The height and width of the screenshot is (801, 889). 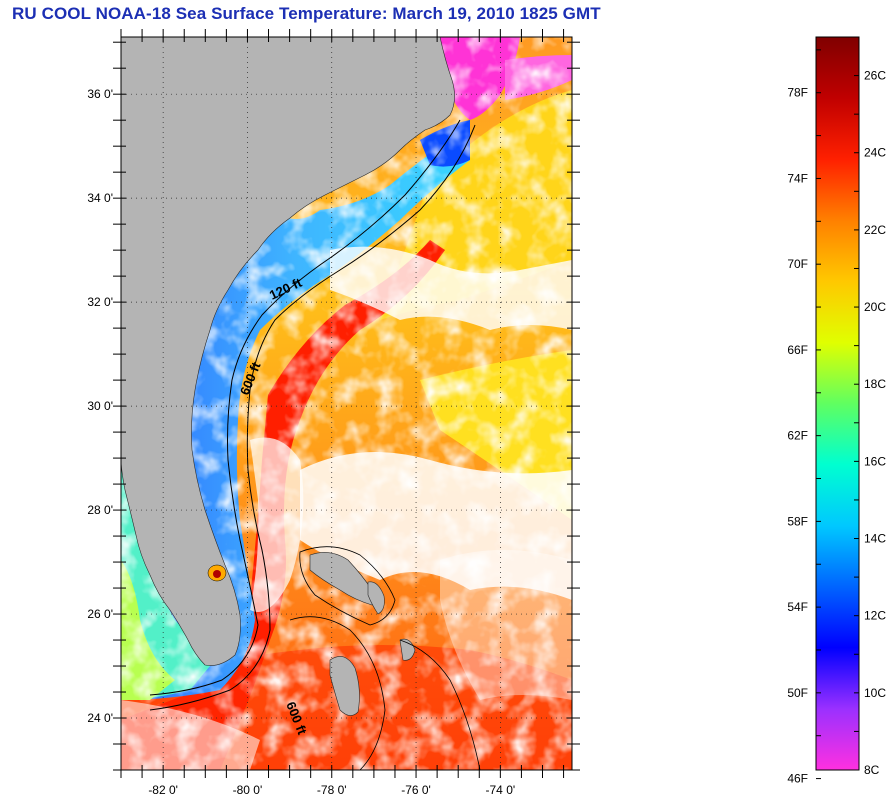 What do you see at coordinates (217, 574) in the screenshot?
I see `lake-okeechobee-core` at bounding box center [217, 574].